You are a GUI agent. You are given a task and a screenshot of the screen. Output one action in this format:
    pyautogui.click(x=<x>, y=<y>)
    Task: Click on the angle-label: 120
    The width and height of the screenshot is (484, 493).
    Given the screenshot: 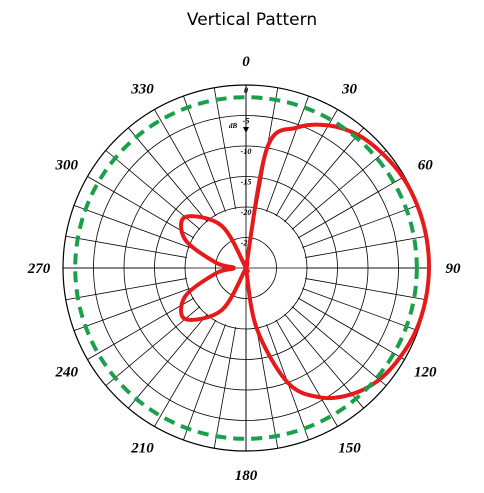 What is the action you would take?
    pyautogui.click(x=425, y=373)
    